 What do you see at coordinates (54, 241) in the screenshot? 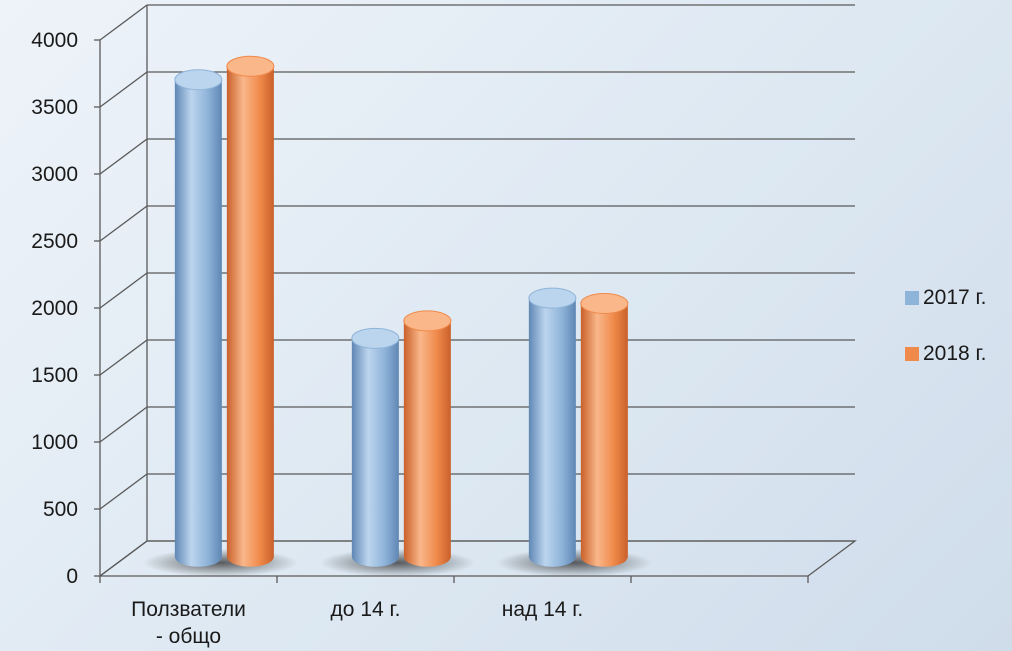
I see `y-tick-label-2500: 2500` at bounding box center [54, 241].